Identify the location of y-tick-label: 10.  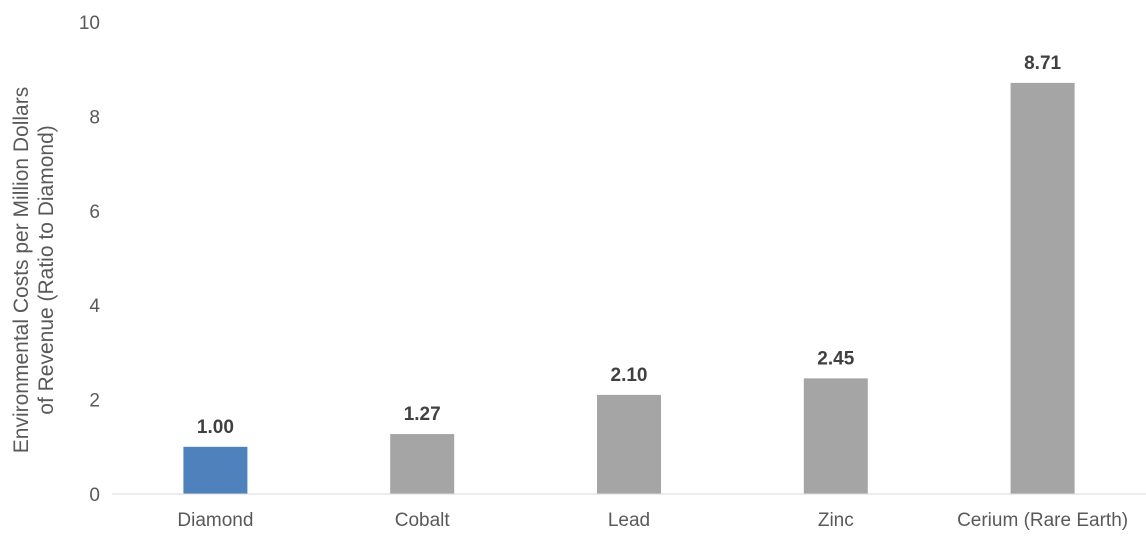
(89, 23).